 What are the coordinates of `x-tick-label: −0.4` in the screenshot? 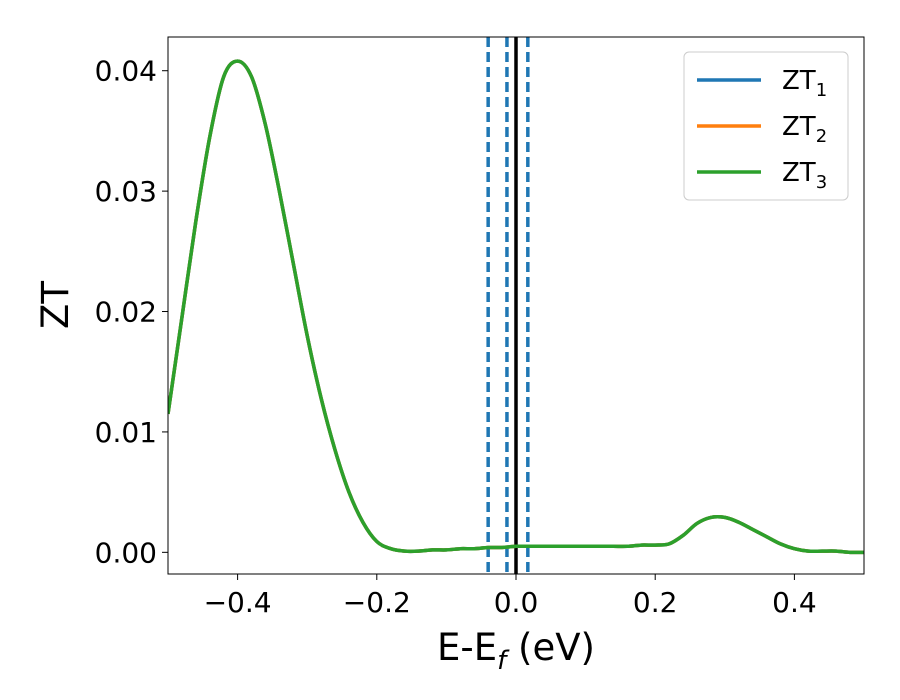 It's located at (238, 602).